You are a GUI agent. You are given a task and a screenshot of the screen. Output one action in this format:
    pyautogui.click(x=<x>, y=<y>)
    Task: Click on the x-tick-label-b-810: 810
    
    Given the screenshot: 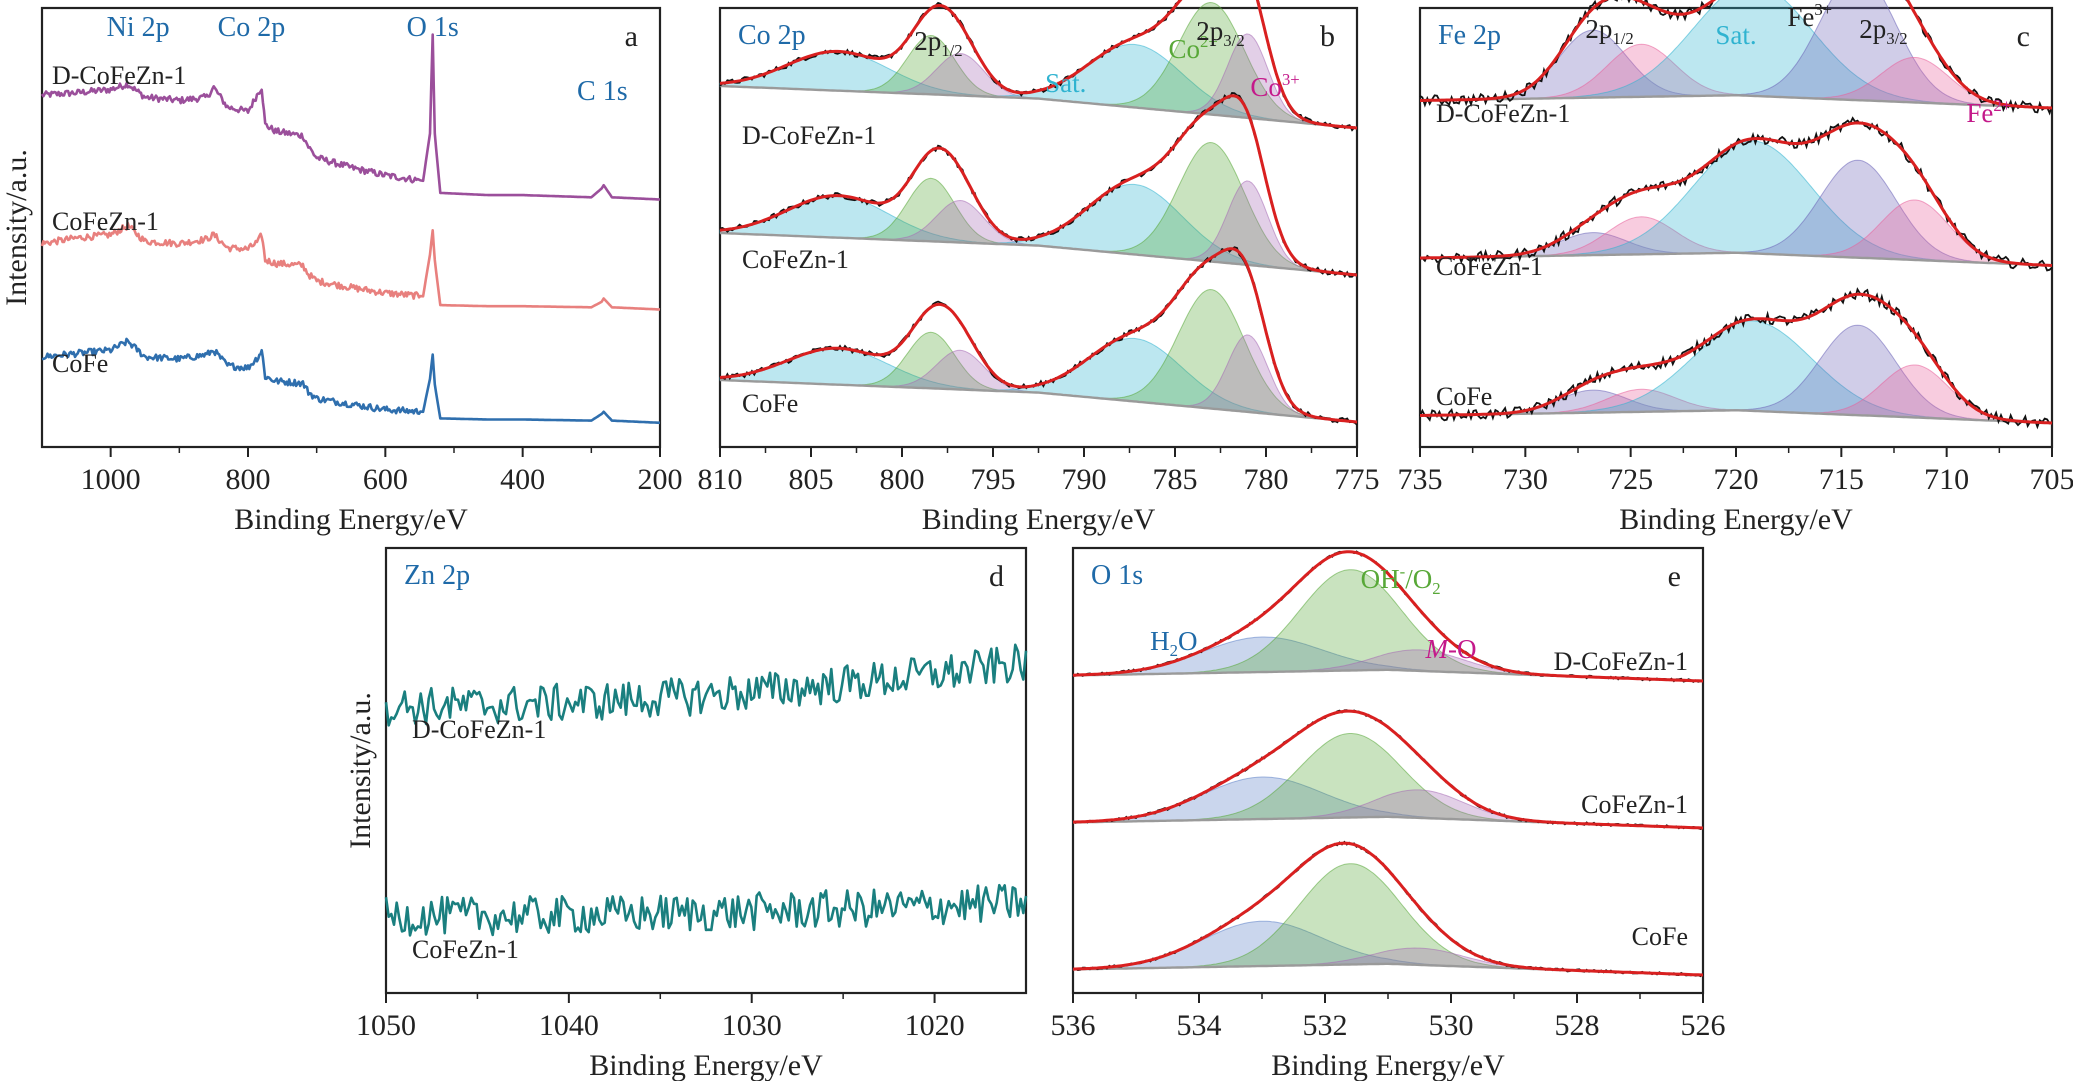 What is the action you would take?
    pyautogui.click(x=720, y=479)
    